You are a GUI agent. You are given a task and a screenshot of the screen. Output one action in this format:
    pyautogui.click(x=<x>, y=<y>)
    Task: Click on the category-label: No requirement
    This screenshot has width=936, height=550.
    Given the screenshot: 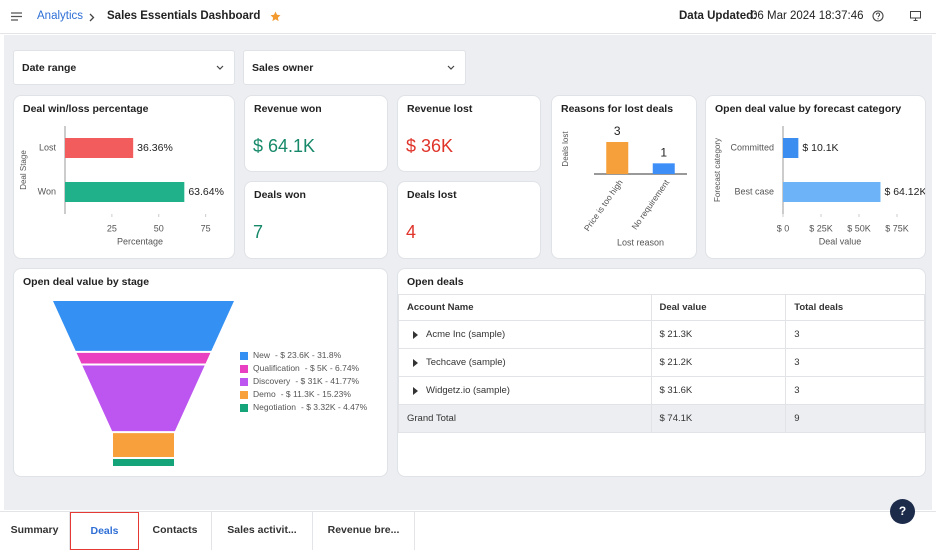 What is the action you would take?
    pyautogui.click(x=650, y=204)
    